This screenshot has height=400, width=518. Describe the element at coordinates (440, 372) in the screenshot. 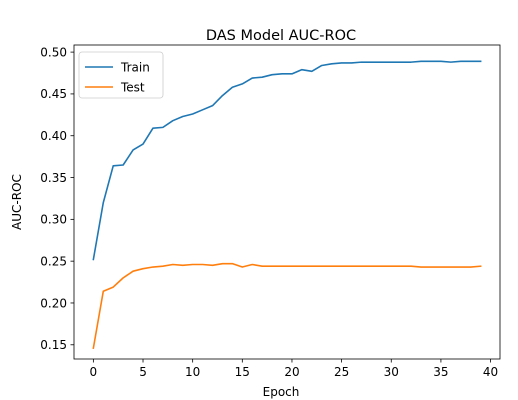

I see `x-tick-label: 35` at that location.